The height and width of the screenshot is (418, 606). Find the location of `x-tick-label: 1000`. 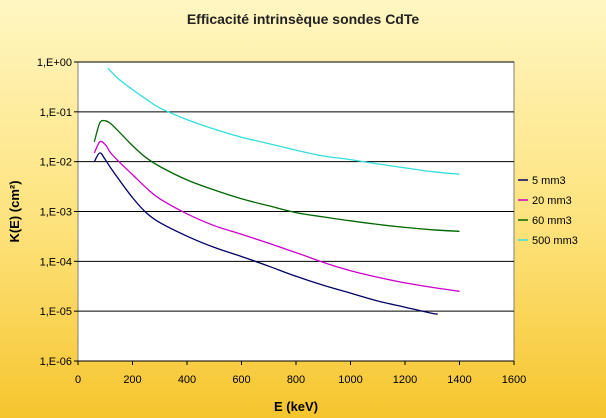

x-tick-label: 1000 is located at coordinates (350, 380).